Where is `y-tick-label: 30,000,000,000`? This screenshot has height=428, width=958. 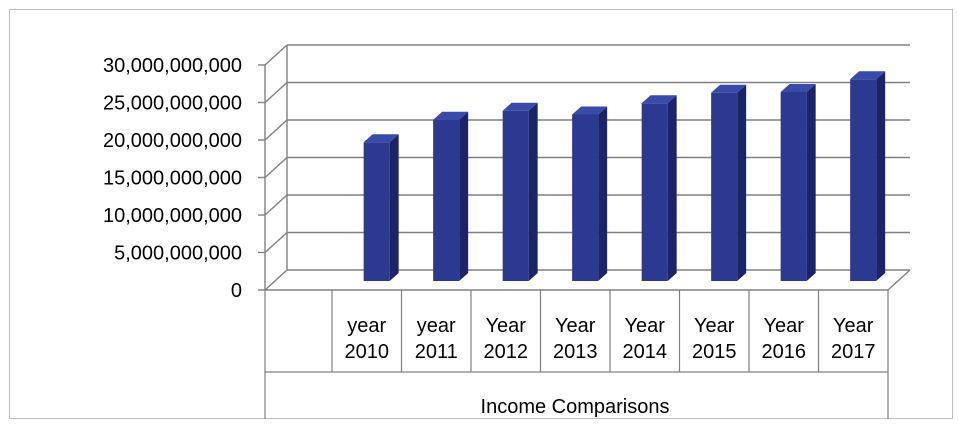
y-tick-label: 30,000,000,000 is located at coordinates (172, 66).